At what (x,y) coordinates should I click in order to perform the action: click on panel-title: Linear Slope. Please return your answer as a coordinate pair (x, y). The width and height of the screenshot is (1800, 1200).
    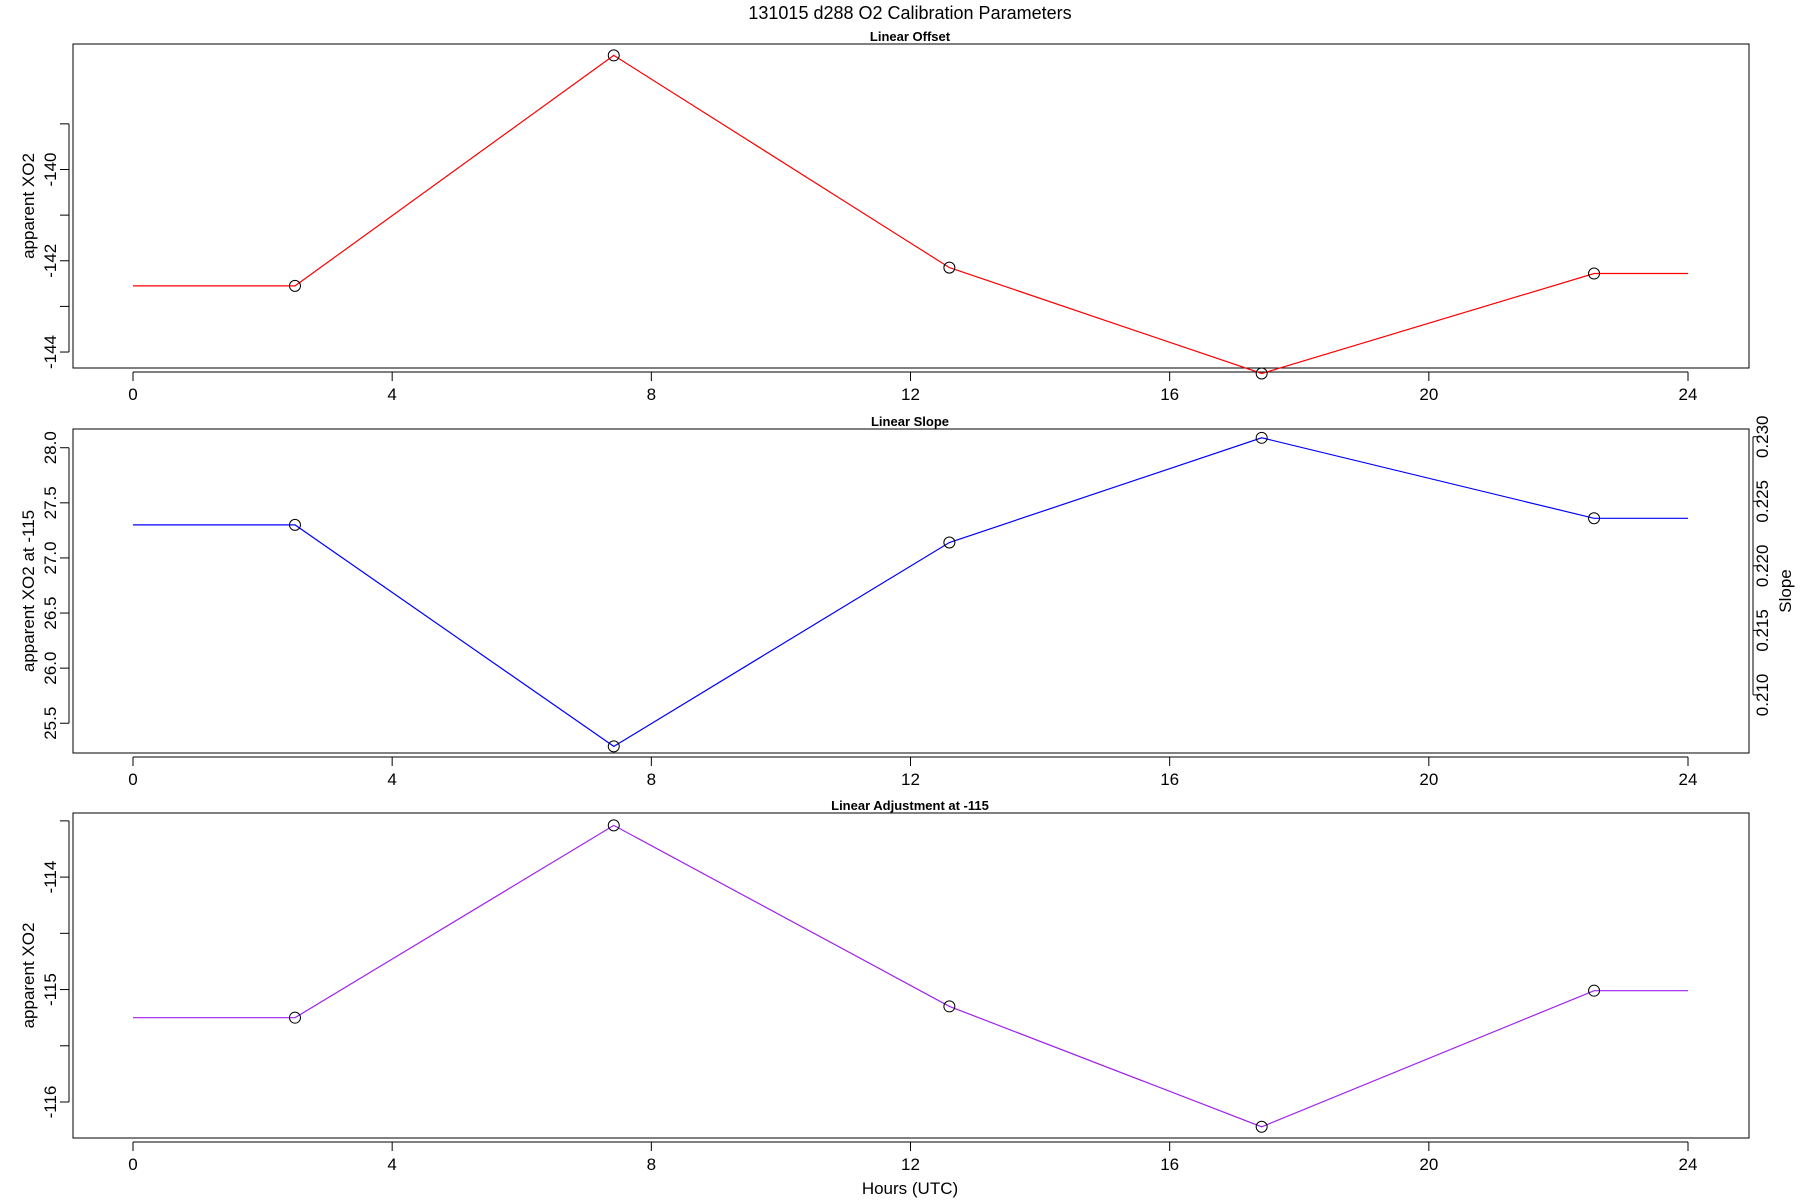
    Looking at the image, I should click on (910, 421).